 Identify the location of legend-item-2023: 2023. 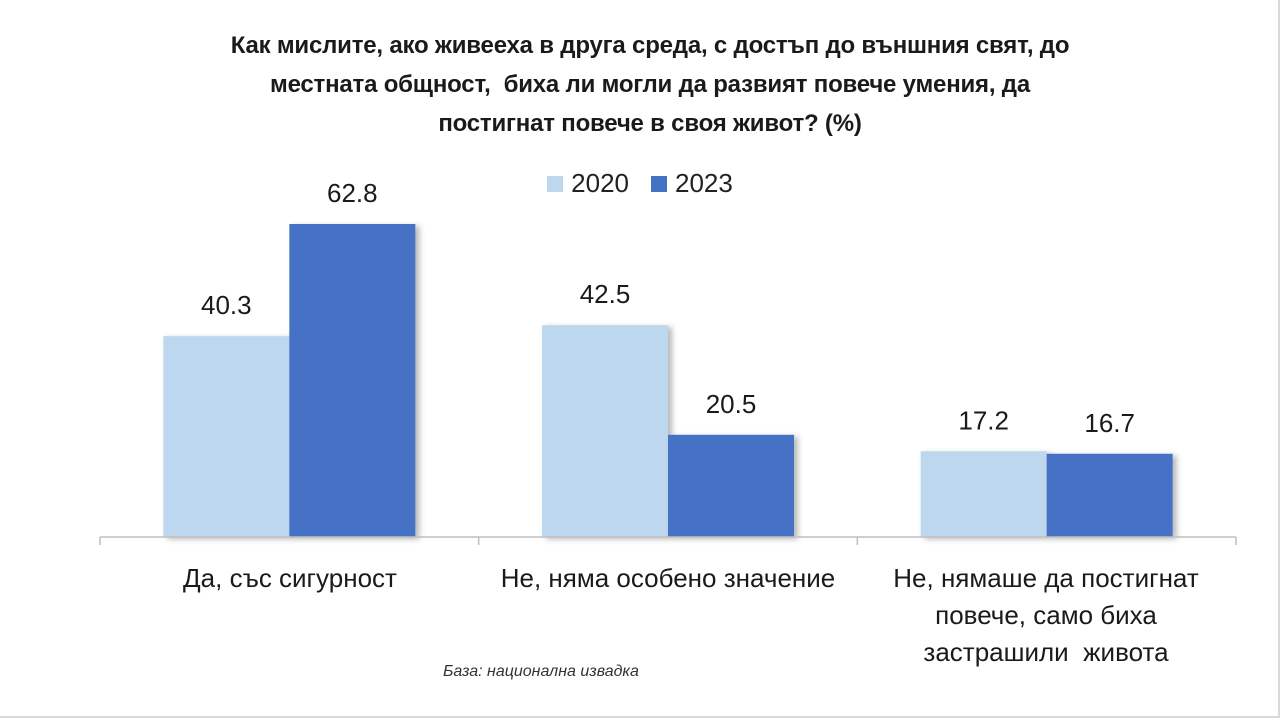
(692, 183).